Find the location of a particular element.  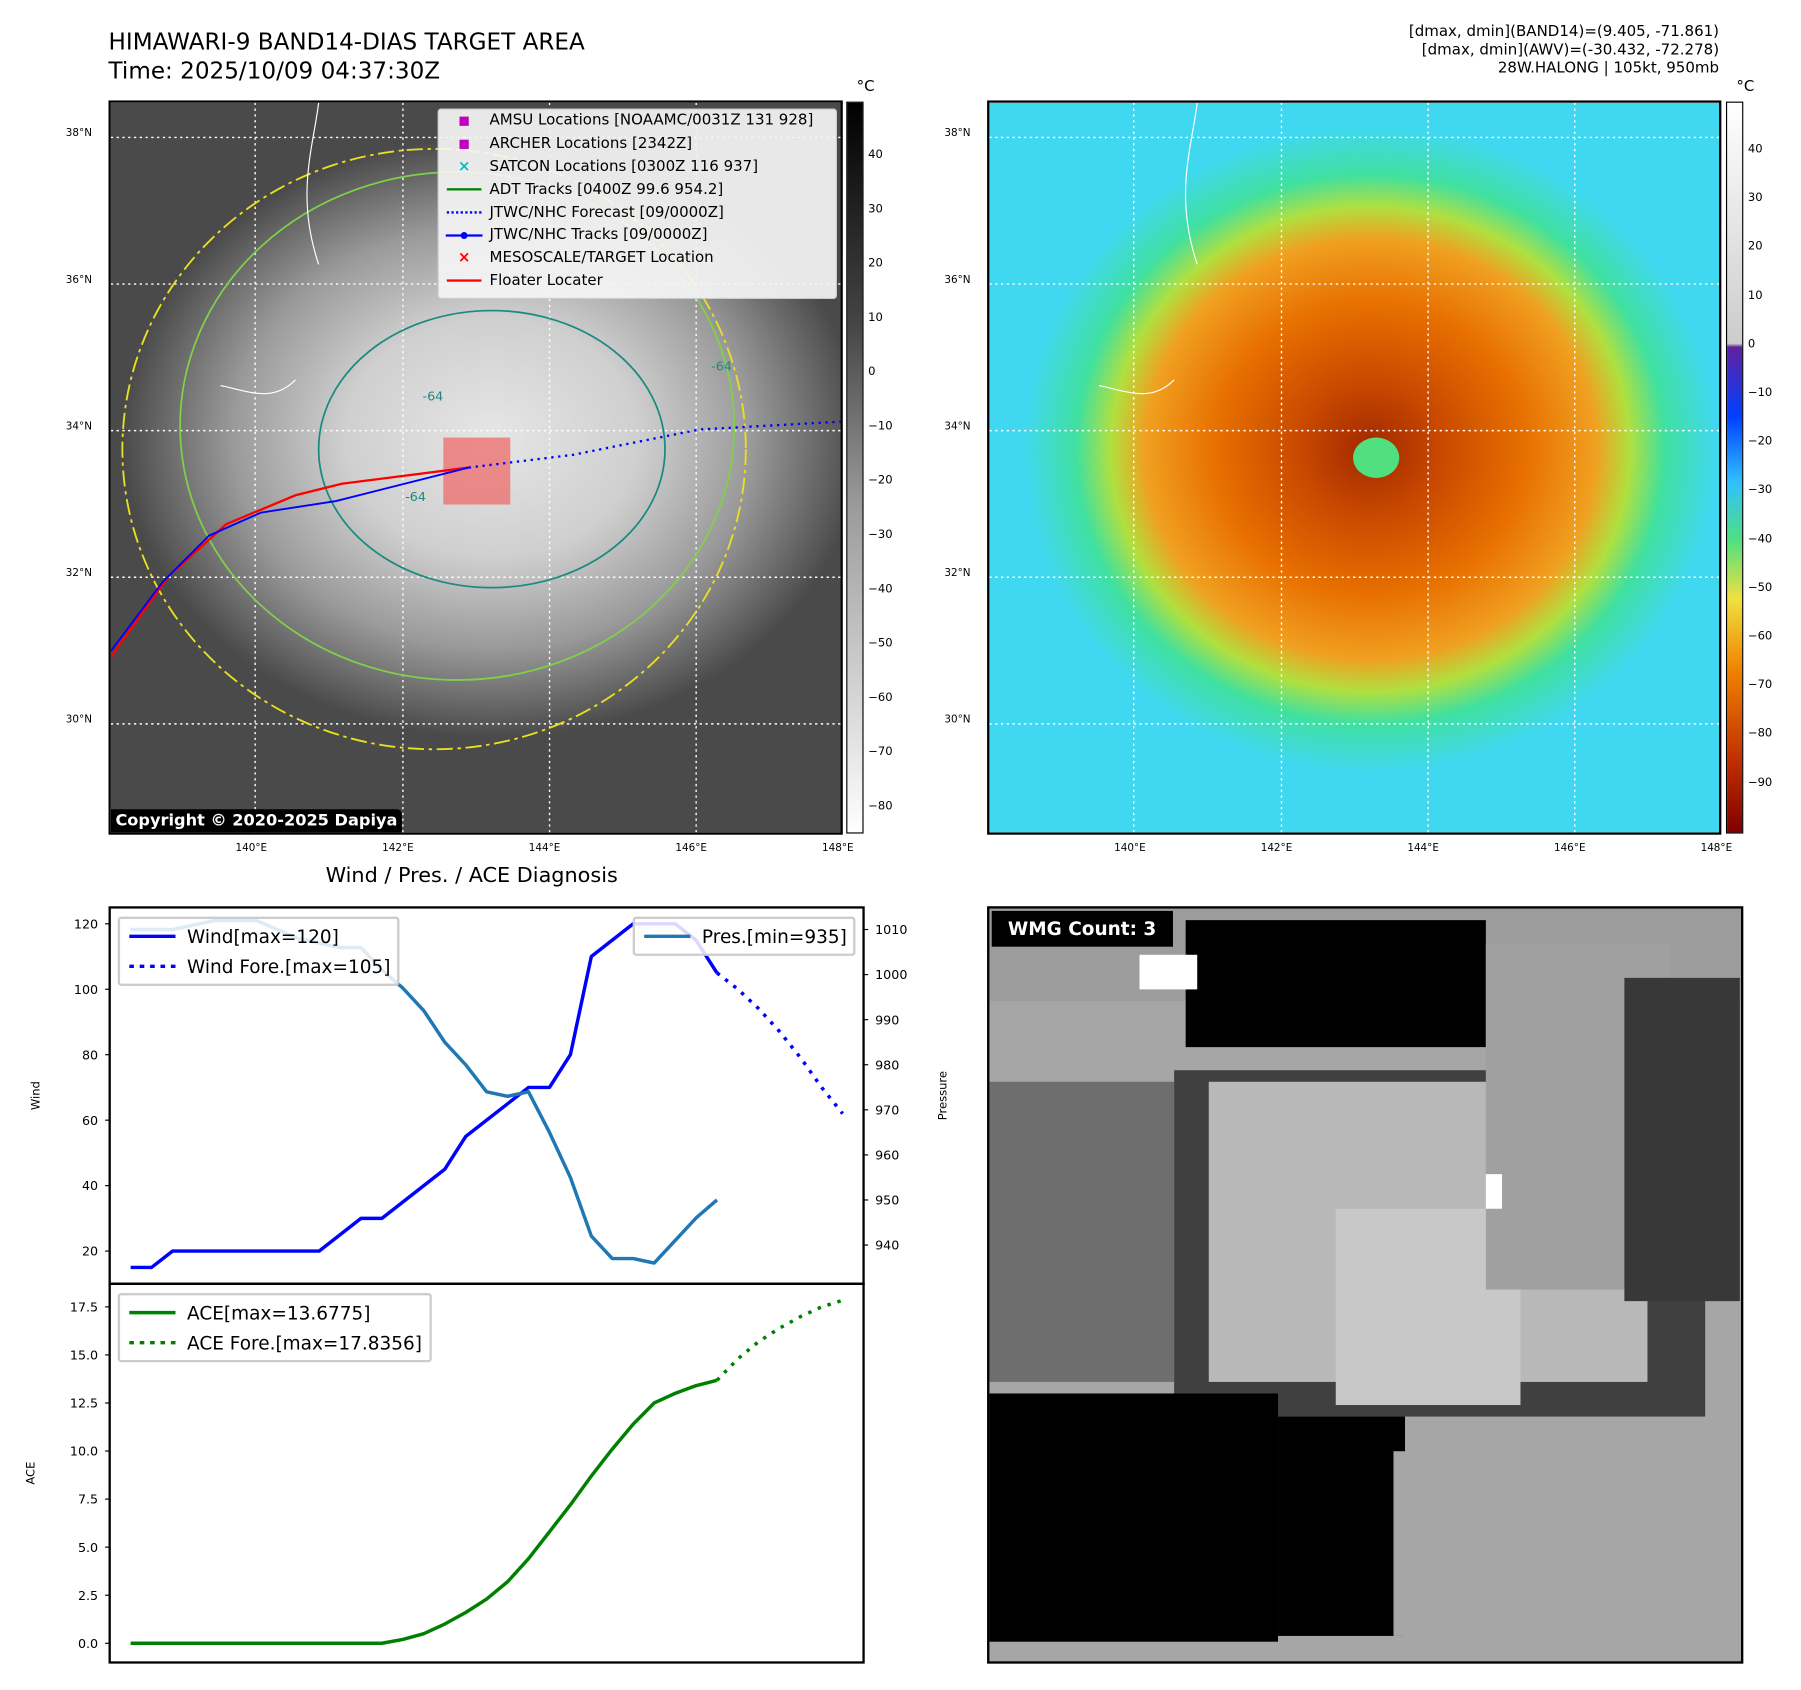

legend-item: × MESOSCALE/TARGET Location is located at coordinates (637, 258).